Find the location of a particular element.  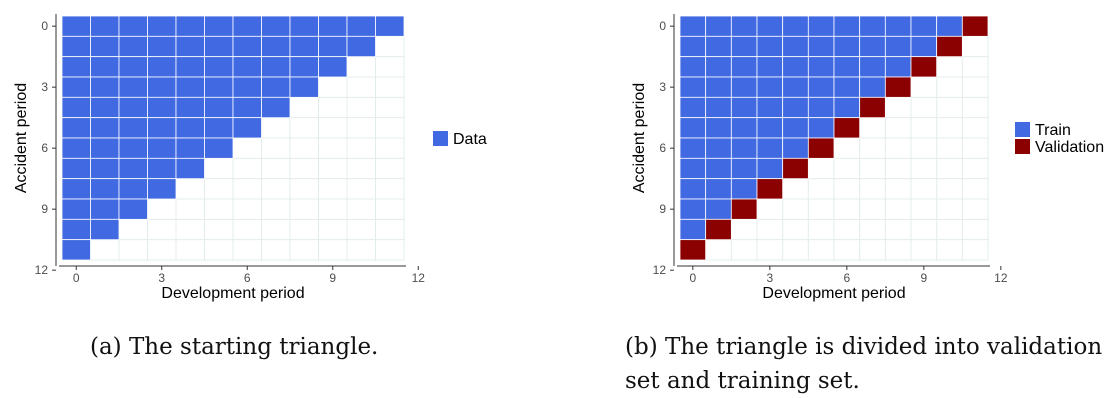

legend-key-train is located at coordinates (1022, 129).